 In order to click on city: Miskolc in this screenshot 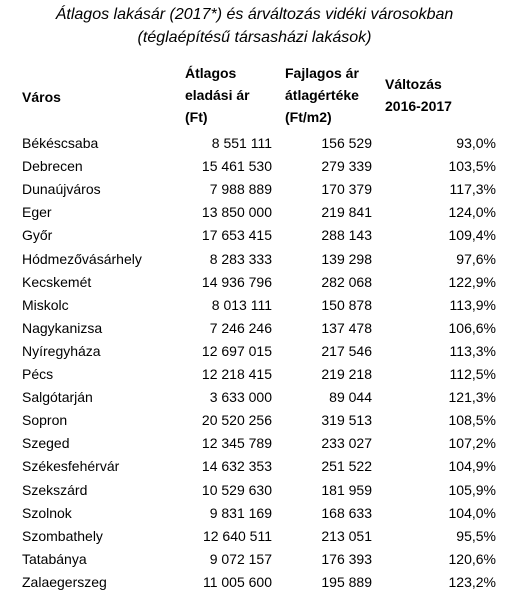, I will do `click(45, 304)`.